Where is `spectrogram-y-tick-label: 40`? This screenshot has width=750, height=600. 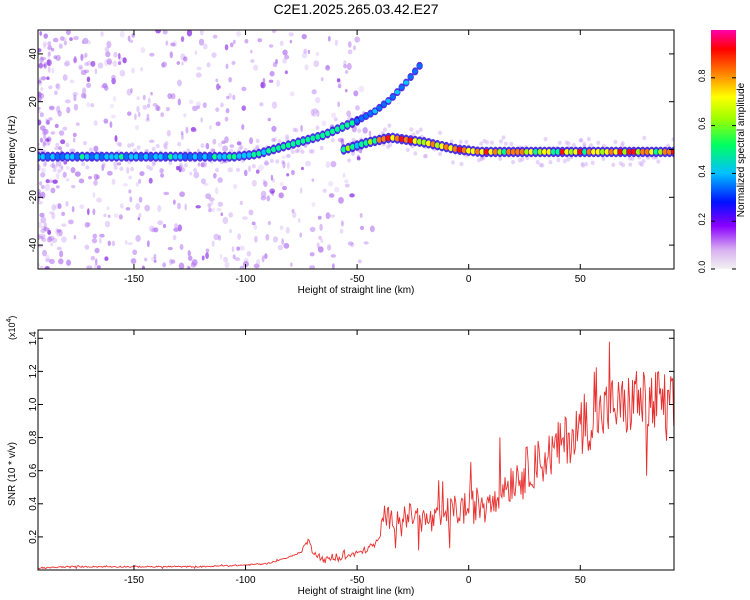 spectrogram-y-tick-label: 40 is located at coordinates (33, 54).